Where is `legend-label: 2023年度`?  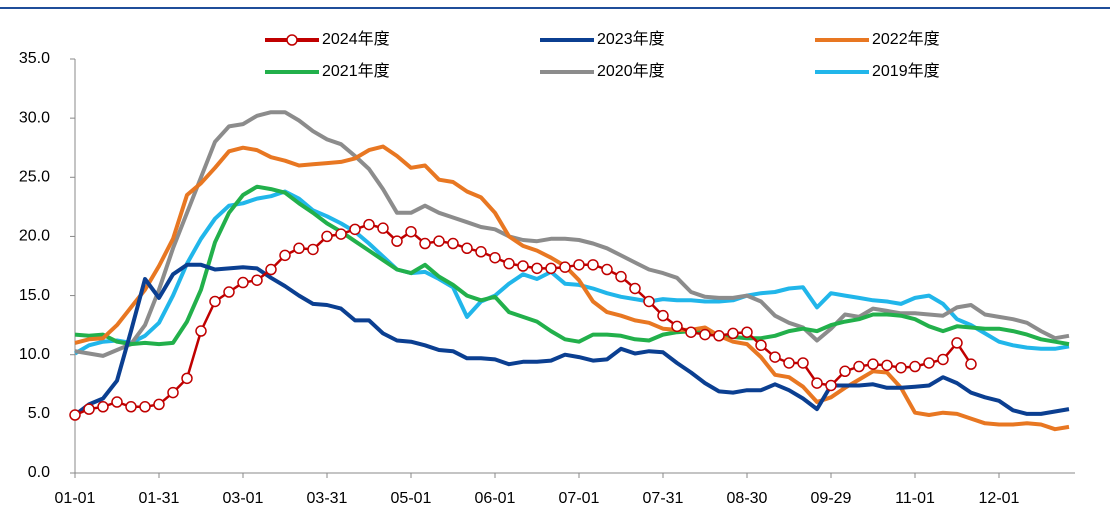
legend-label: 2023年度 is located at coordinates (631, 39).